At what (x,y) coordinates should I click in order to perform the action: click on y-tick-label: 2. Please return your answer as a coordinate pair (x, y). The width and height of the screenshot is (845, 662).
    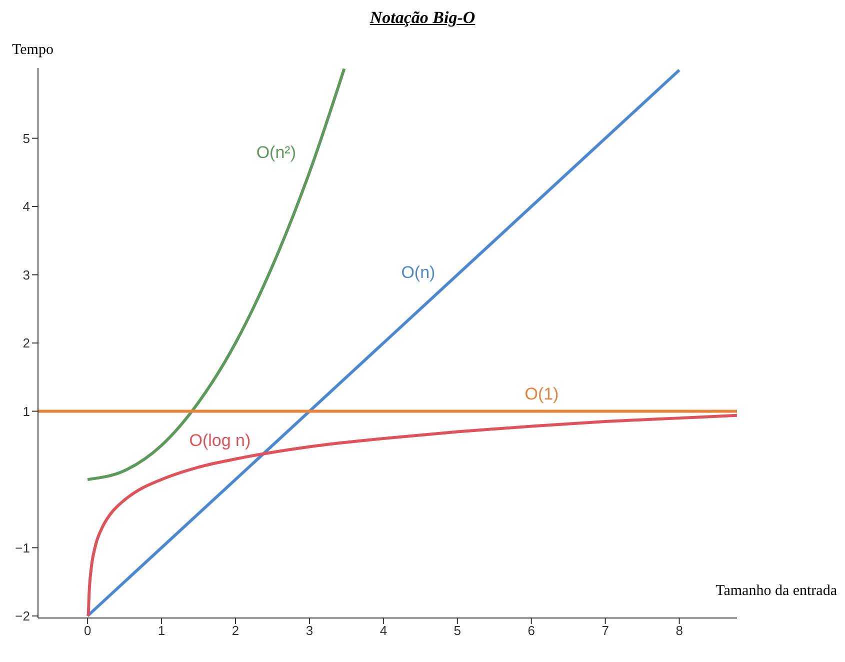
    Looking at the image, I should click on (26, 343).